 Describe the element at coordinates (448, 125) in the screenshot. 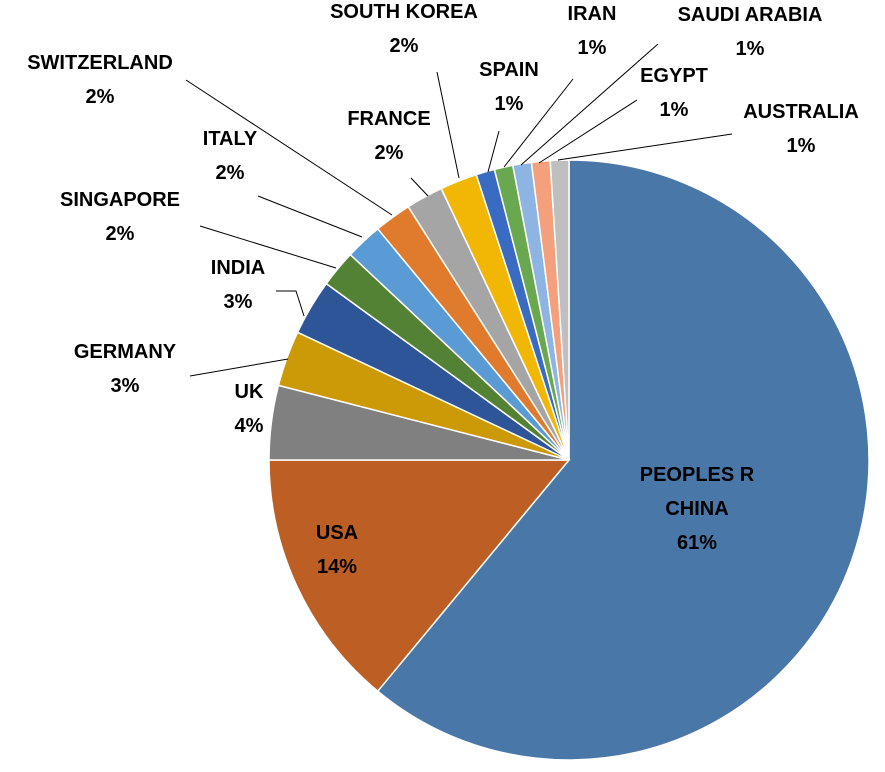

I see `leader-line-south-korea` at that location.